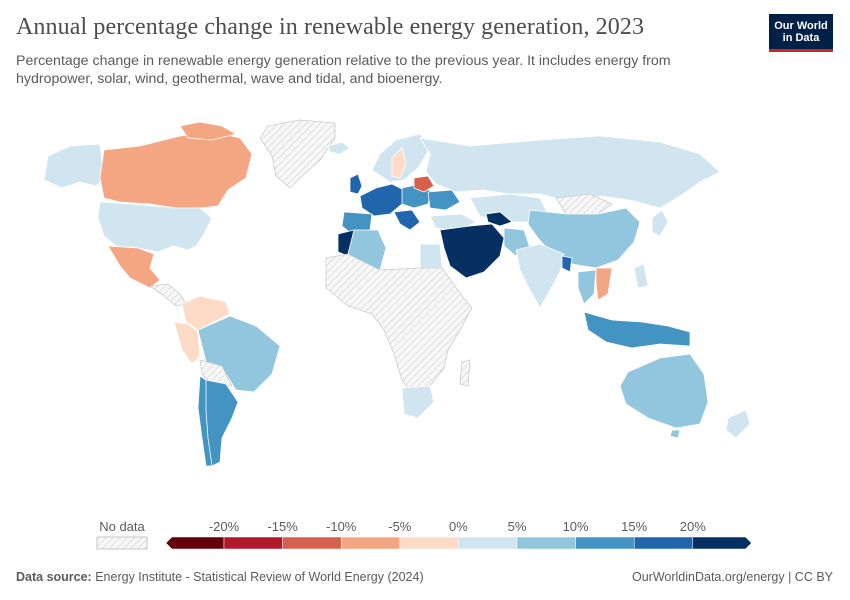  What do you see at coordinates (499, 219) in the screenshot?
I see `region-uzbekistan` at bounding box center [499, 219].